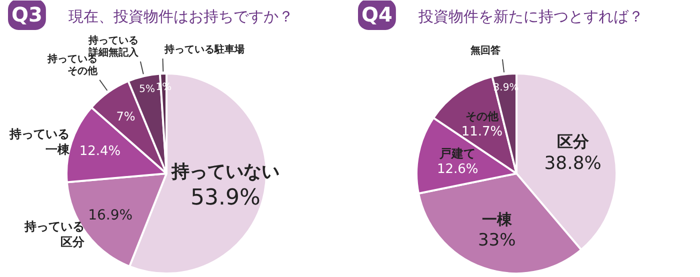 This screenshot has width=700, height=277. Describe the element at coordinates (483, 117) in the screenshot. I see `slice-label: その他` at that location.